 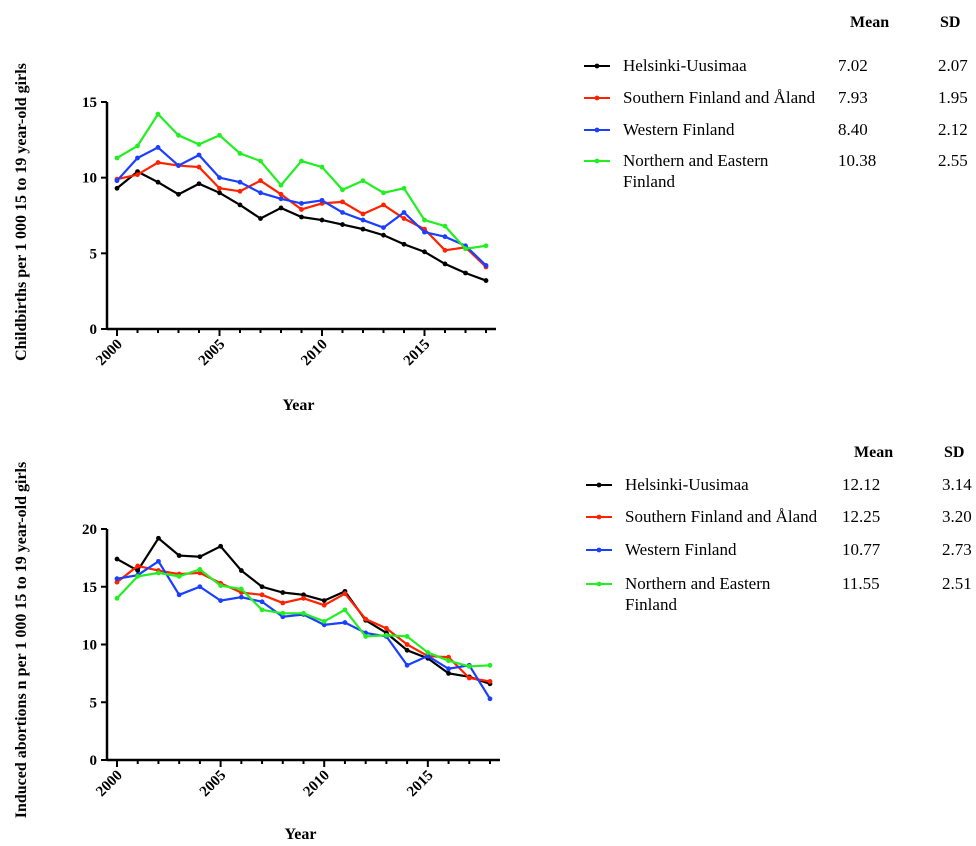 What do you see at coordinates (853, 129) in the screenshot?
I see `legend-mean-value: 8.40` at bounding box center [853, 129].